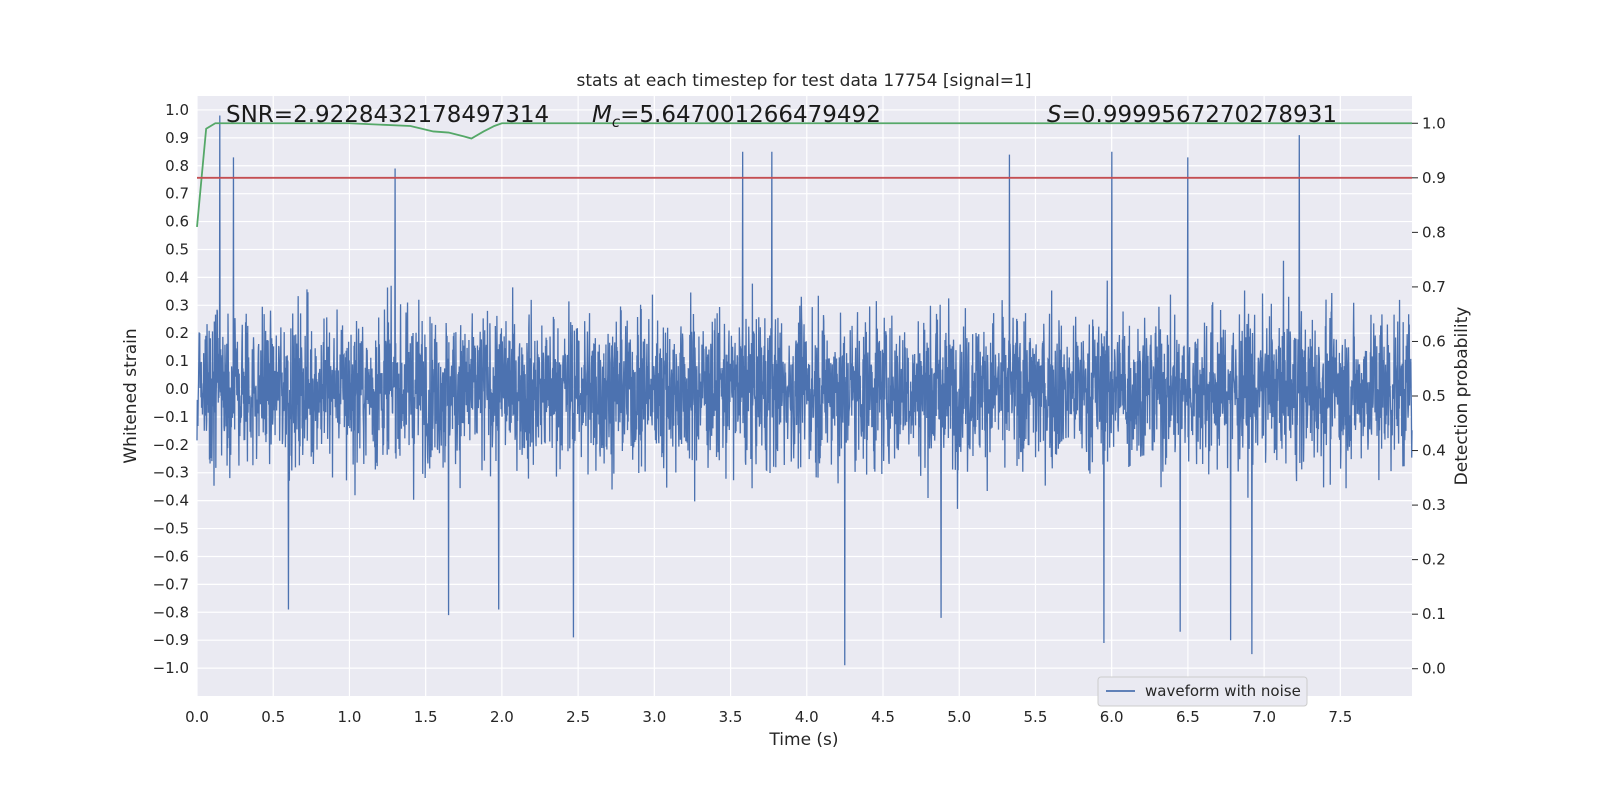 Image resolution: width=1600 pixels, height=800 pixels. What do you see at coordinates (1112, 717) in the screenshot?
I see `x-tick-label: 6.0` at bounding box center [1112, 717].